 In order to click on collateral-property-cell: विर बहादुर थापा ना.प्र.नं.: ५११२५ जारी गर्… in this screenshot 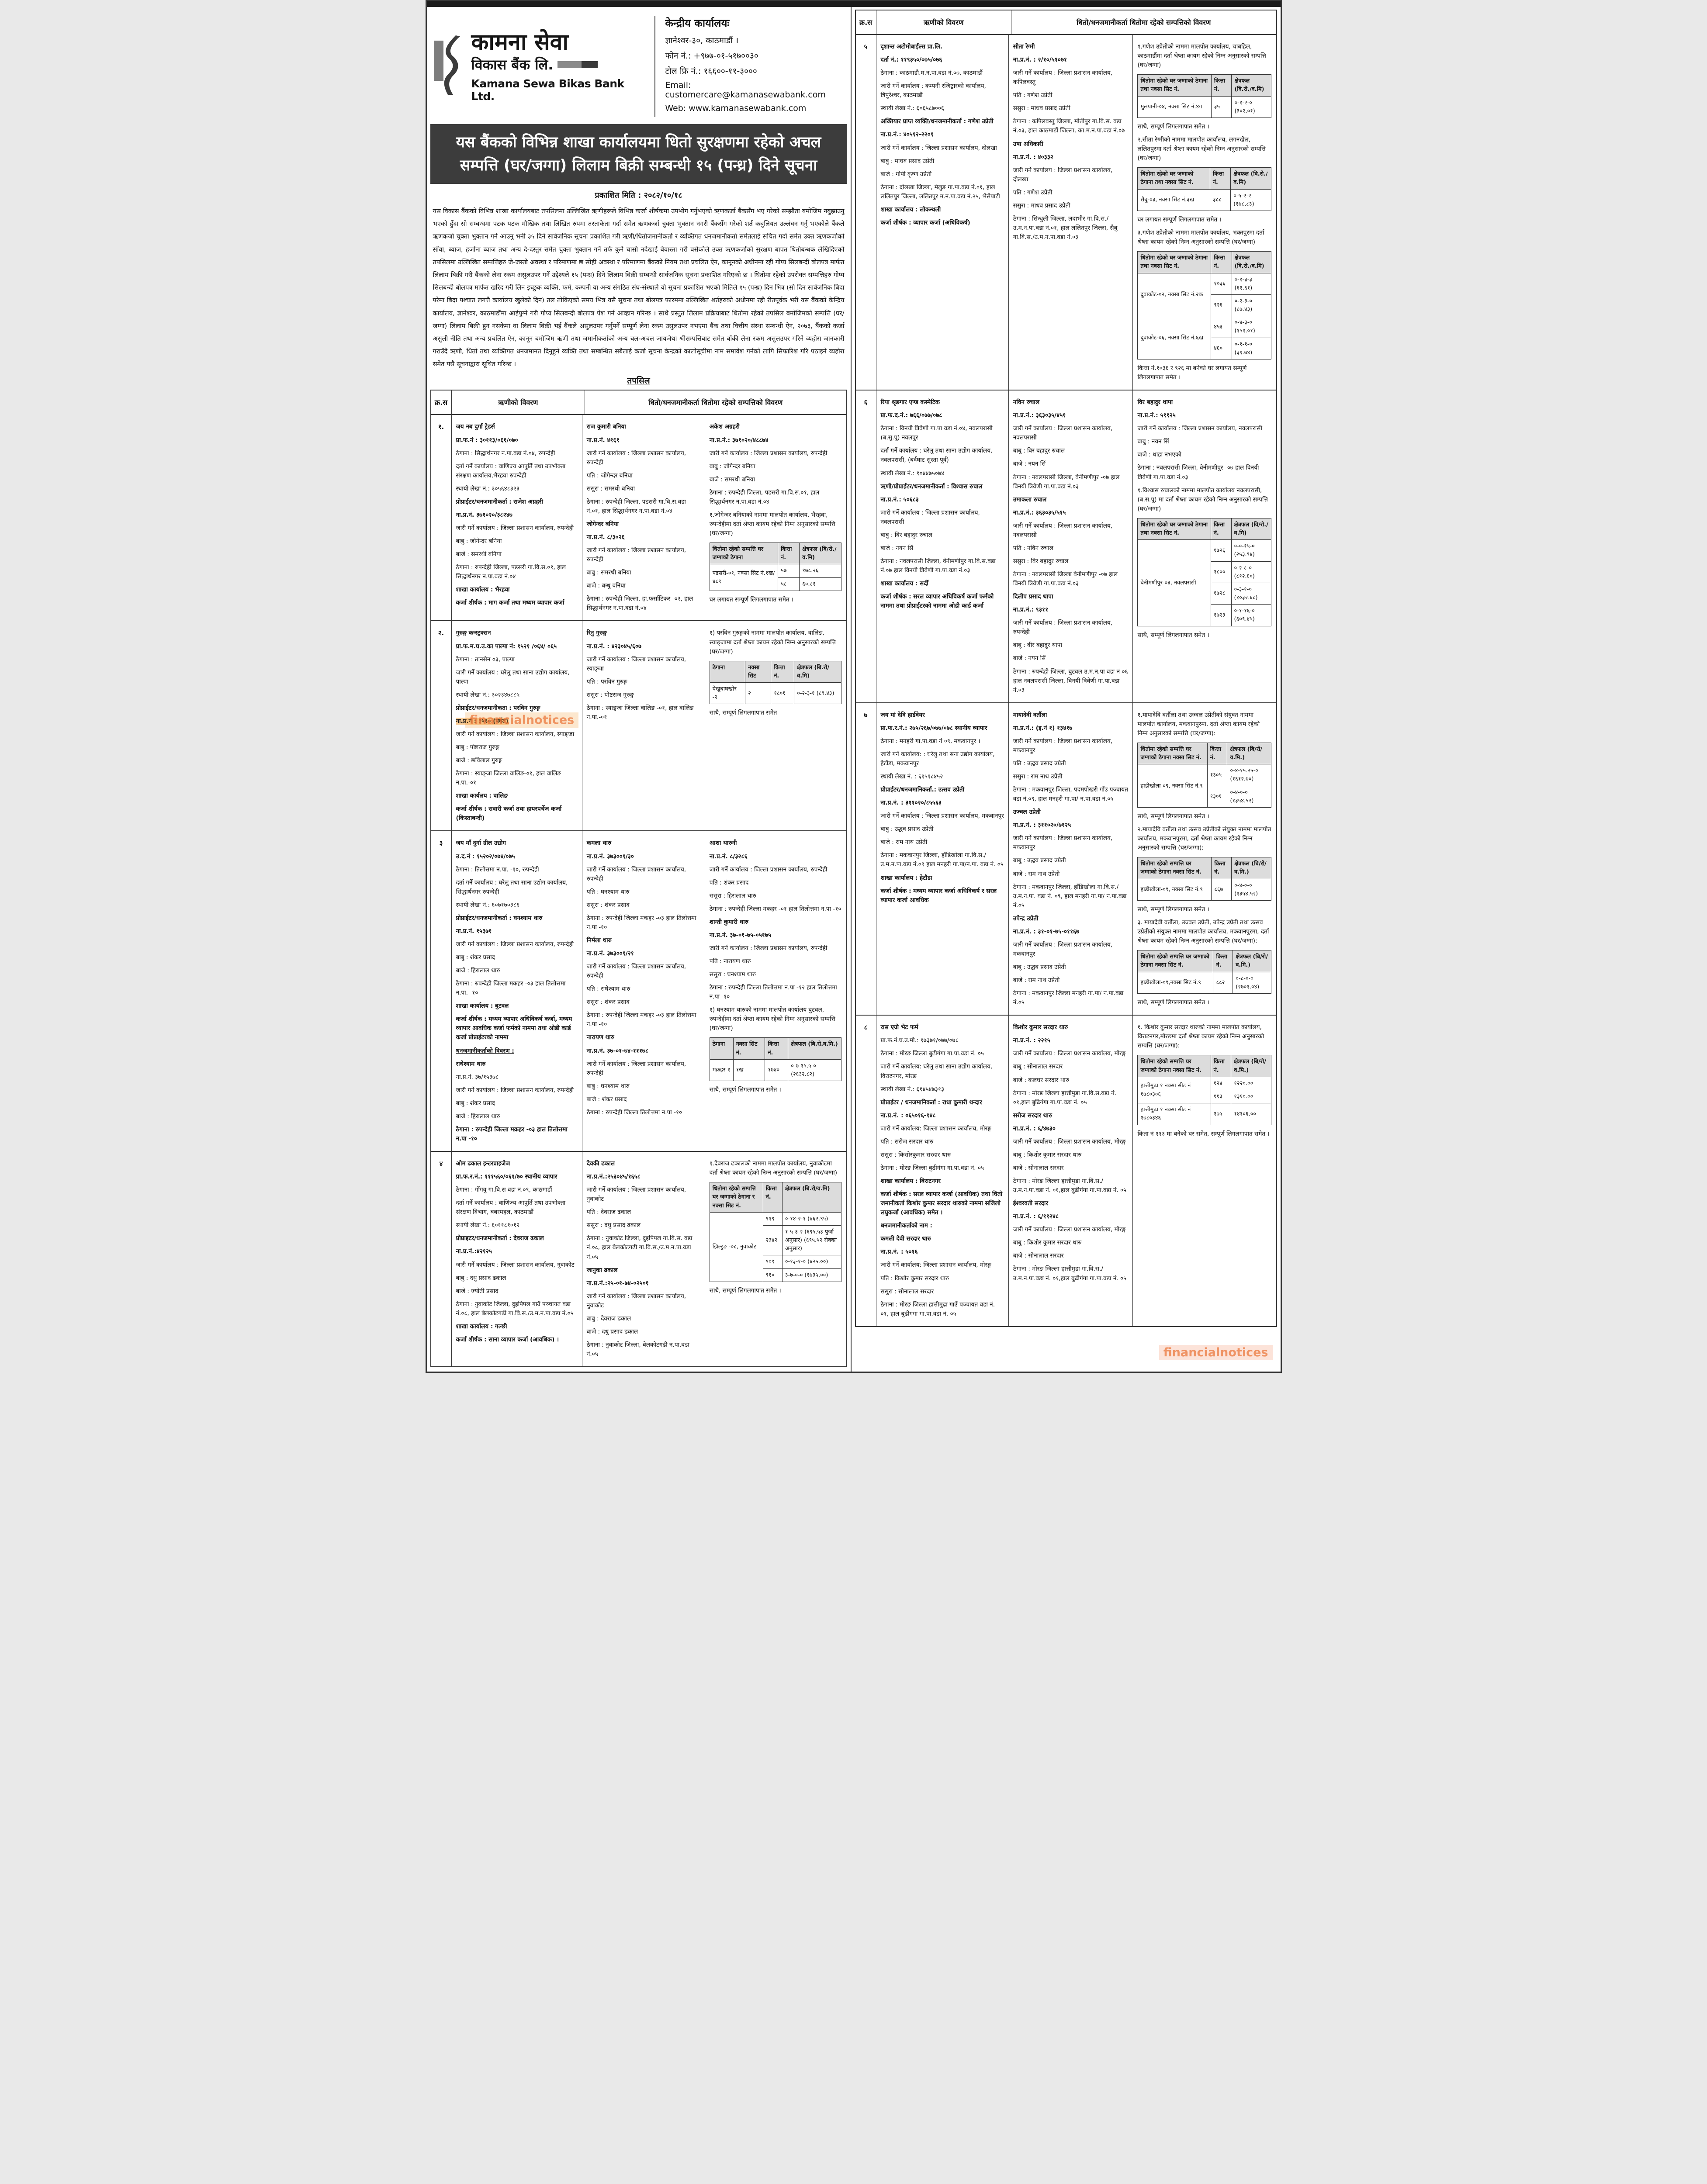, I will do `click(1204, 546)`.